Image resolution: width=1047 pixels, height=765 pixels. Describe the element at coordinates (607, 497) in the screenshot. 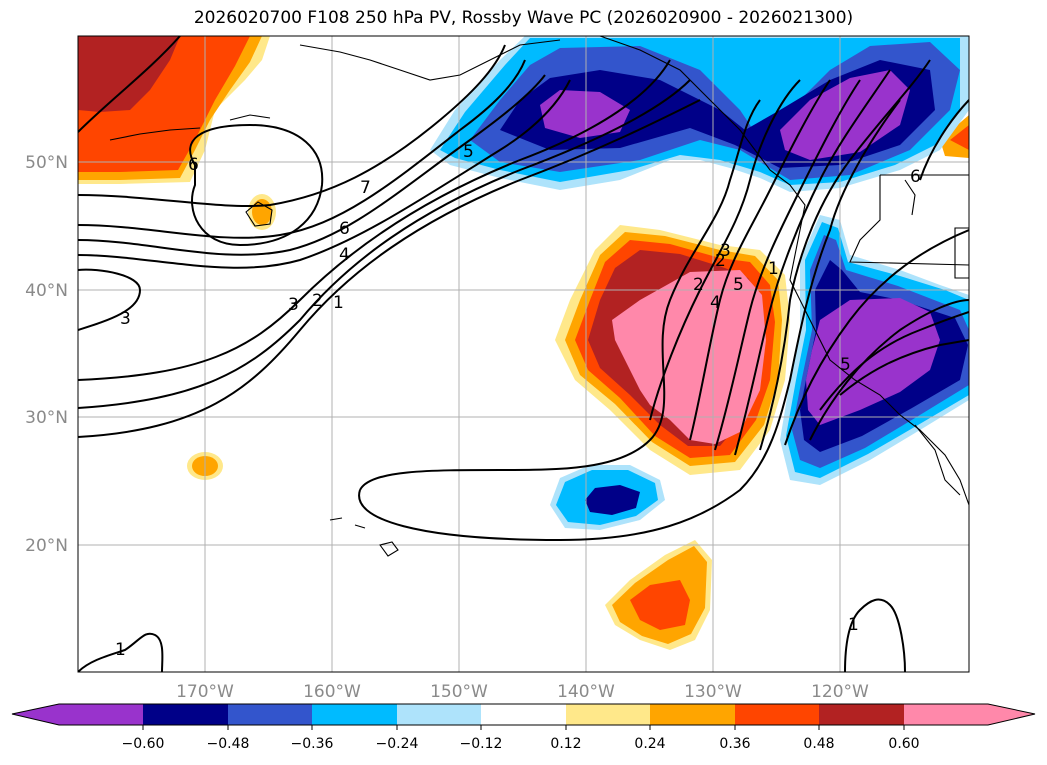

I see `negative-anomaly-south` at that location.